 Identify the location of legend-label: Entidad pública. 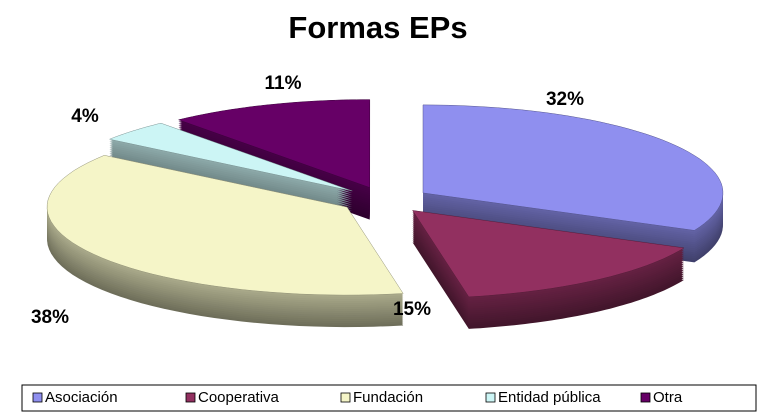
(549, 397).